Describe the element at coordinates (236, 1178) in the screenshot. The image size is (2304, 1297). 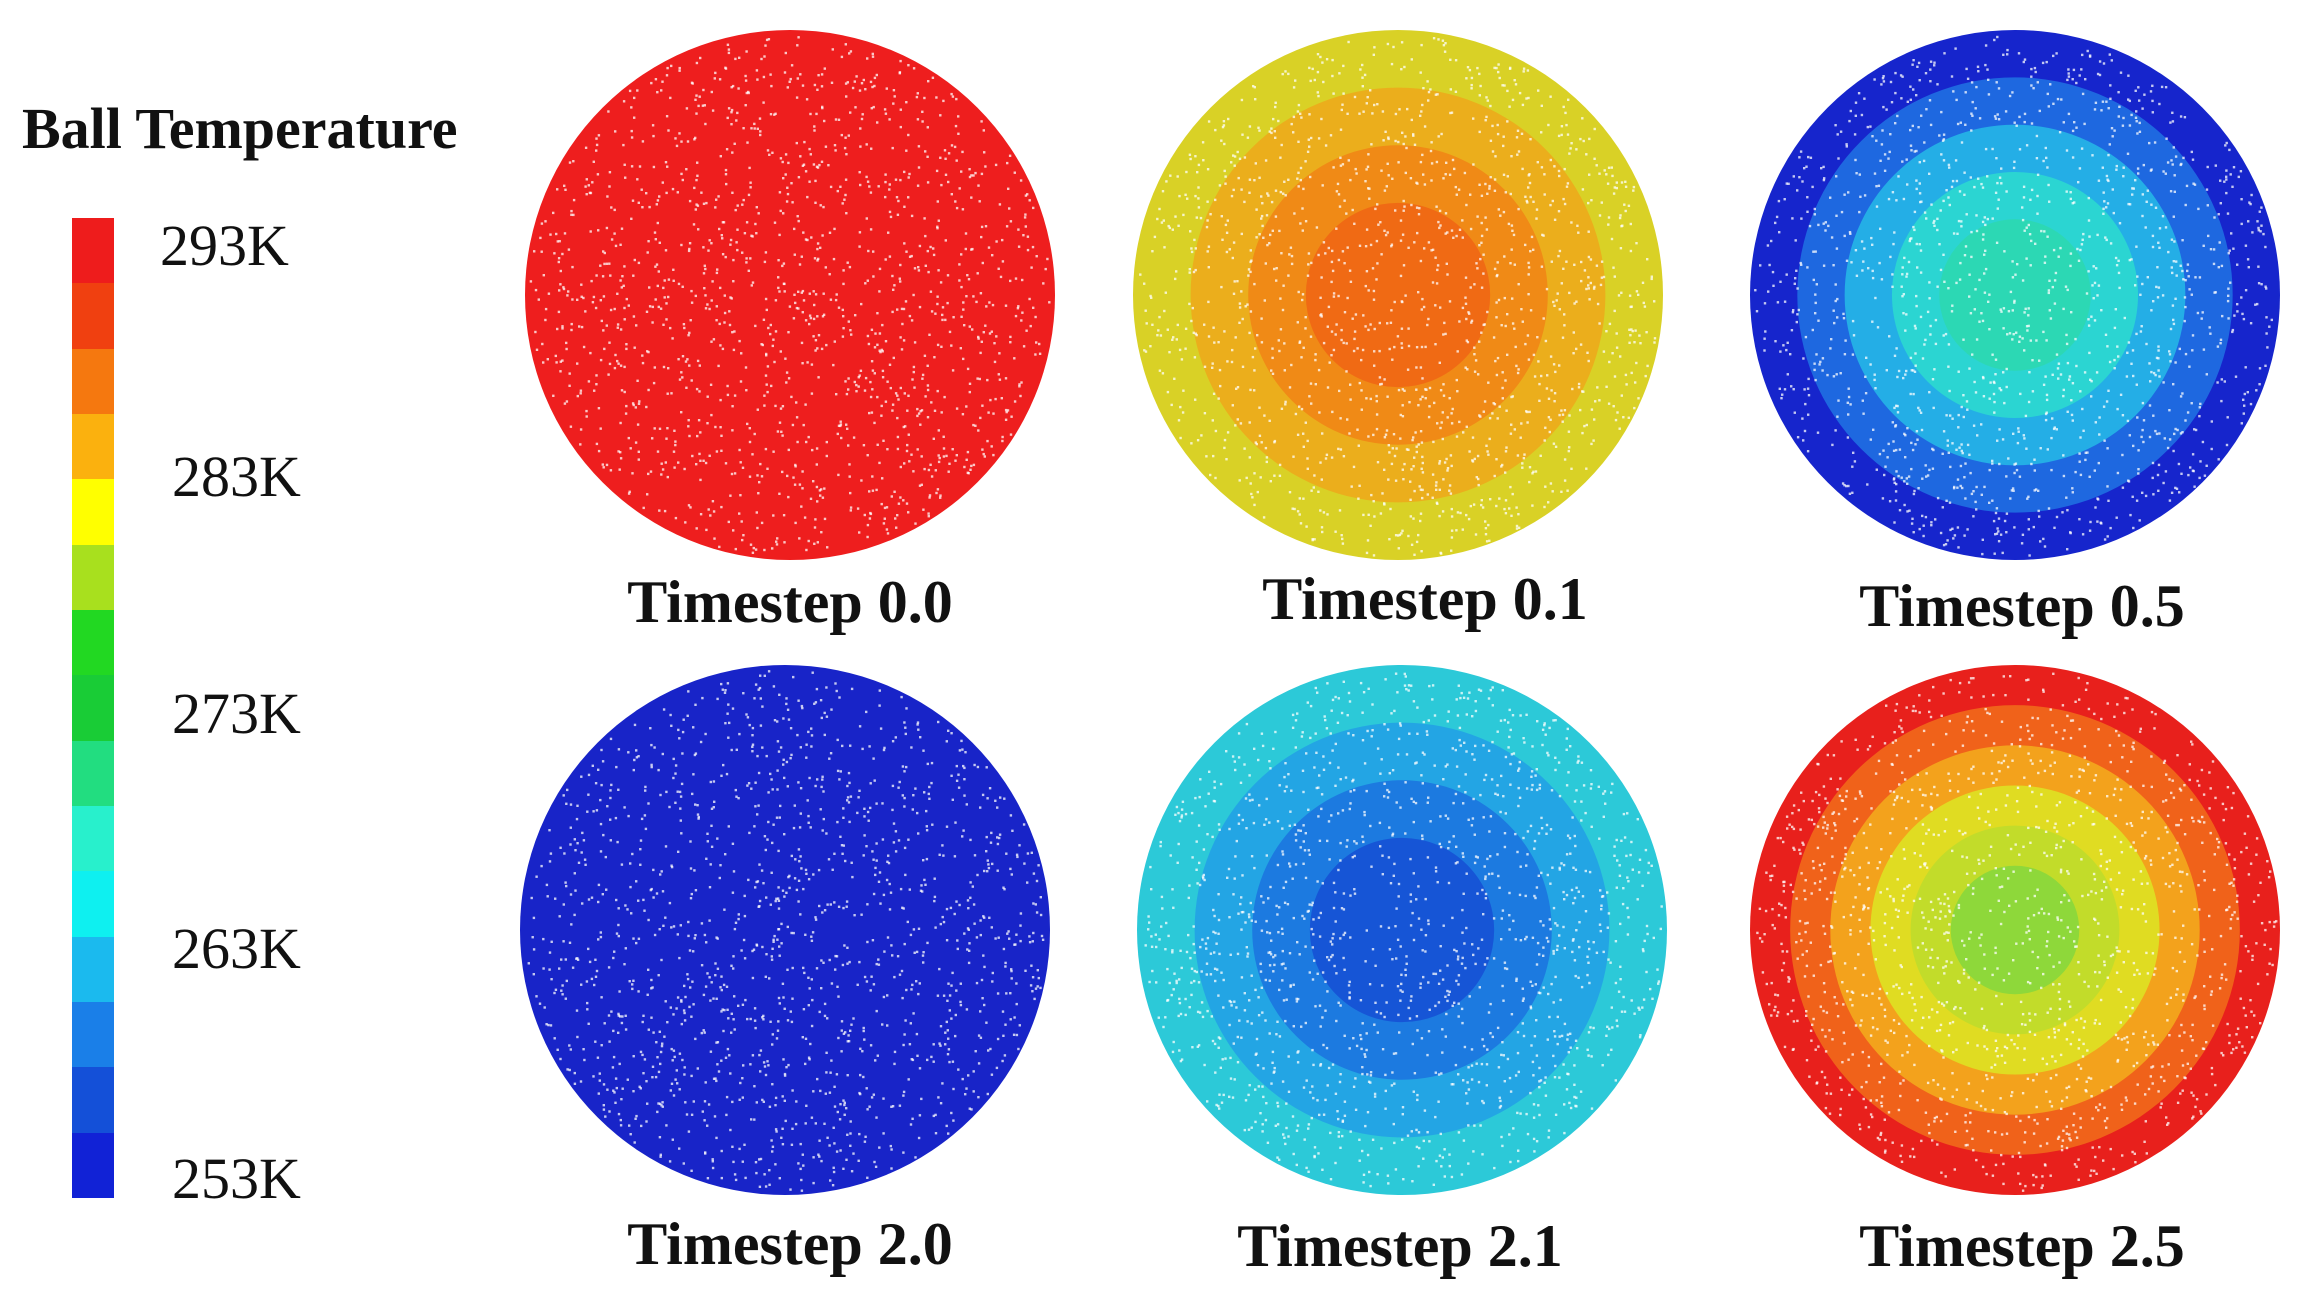
I see `tick-label-253: 253K` at that location.